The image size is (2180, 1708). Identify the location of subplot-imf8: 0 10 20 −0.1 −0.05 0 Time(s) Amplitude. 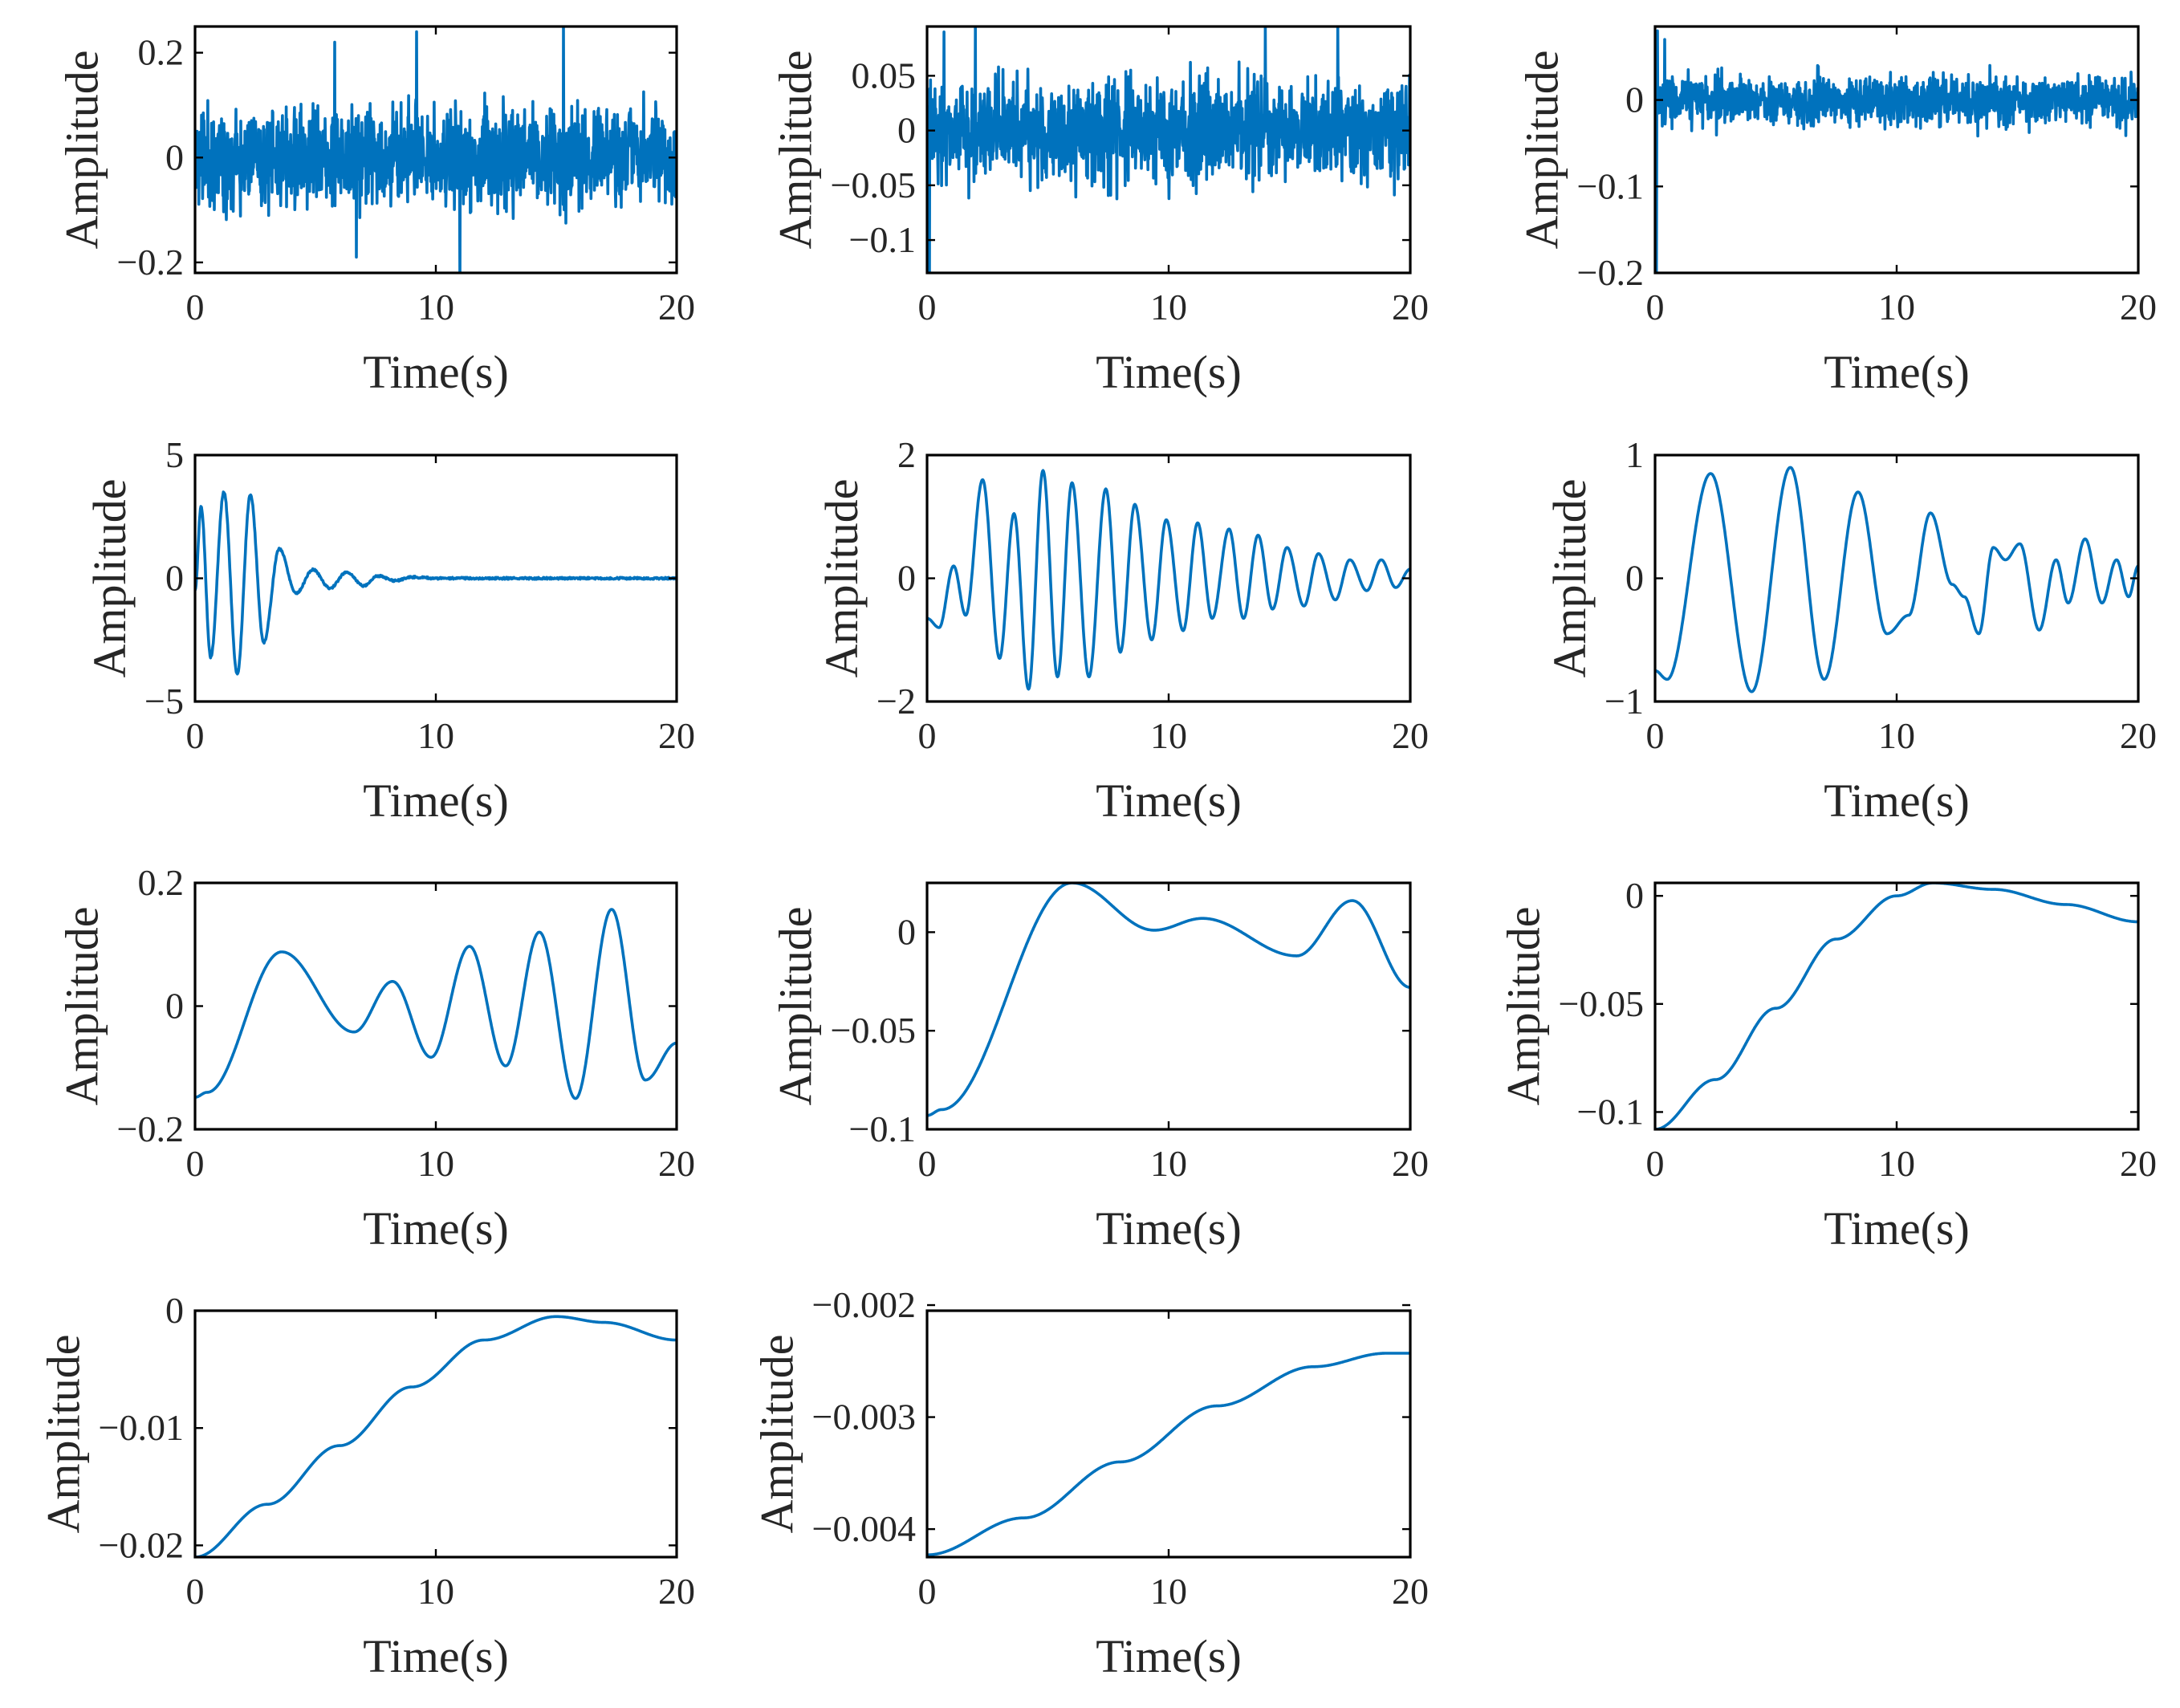
(1099, 1068).